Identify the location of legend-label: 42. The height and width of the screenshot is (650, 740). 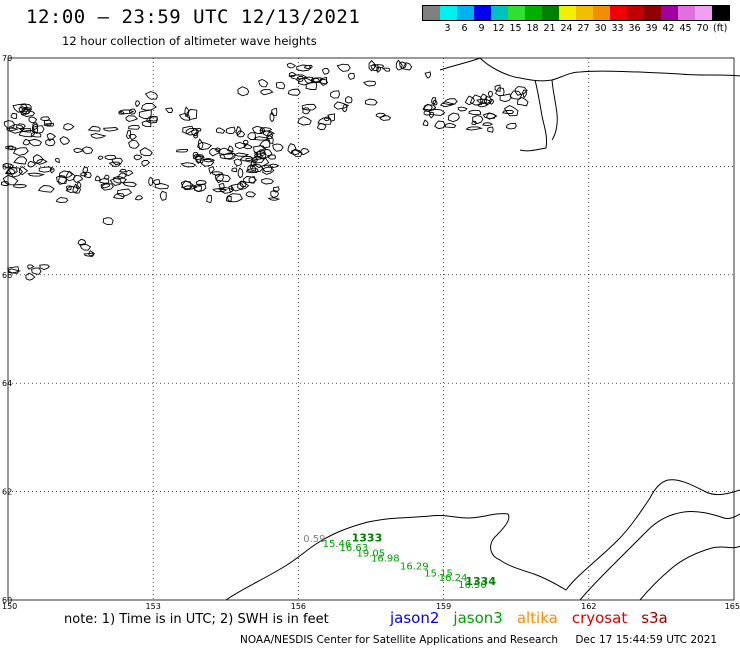
(668, 28).